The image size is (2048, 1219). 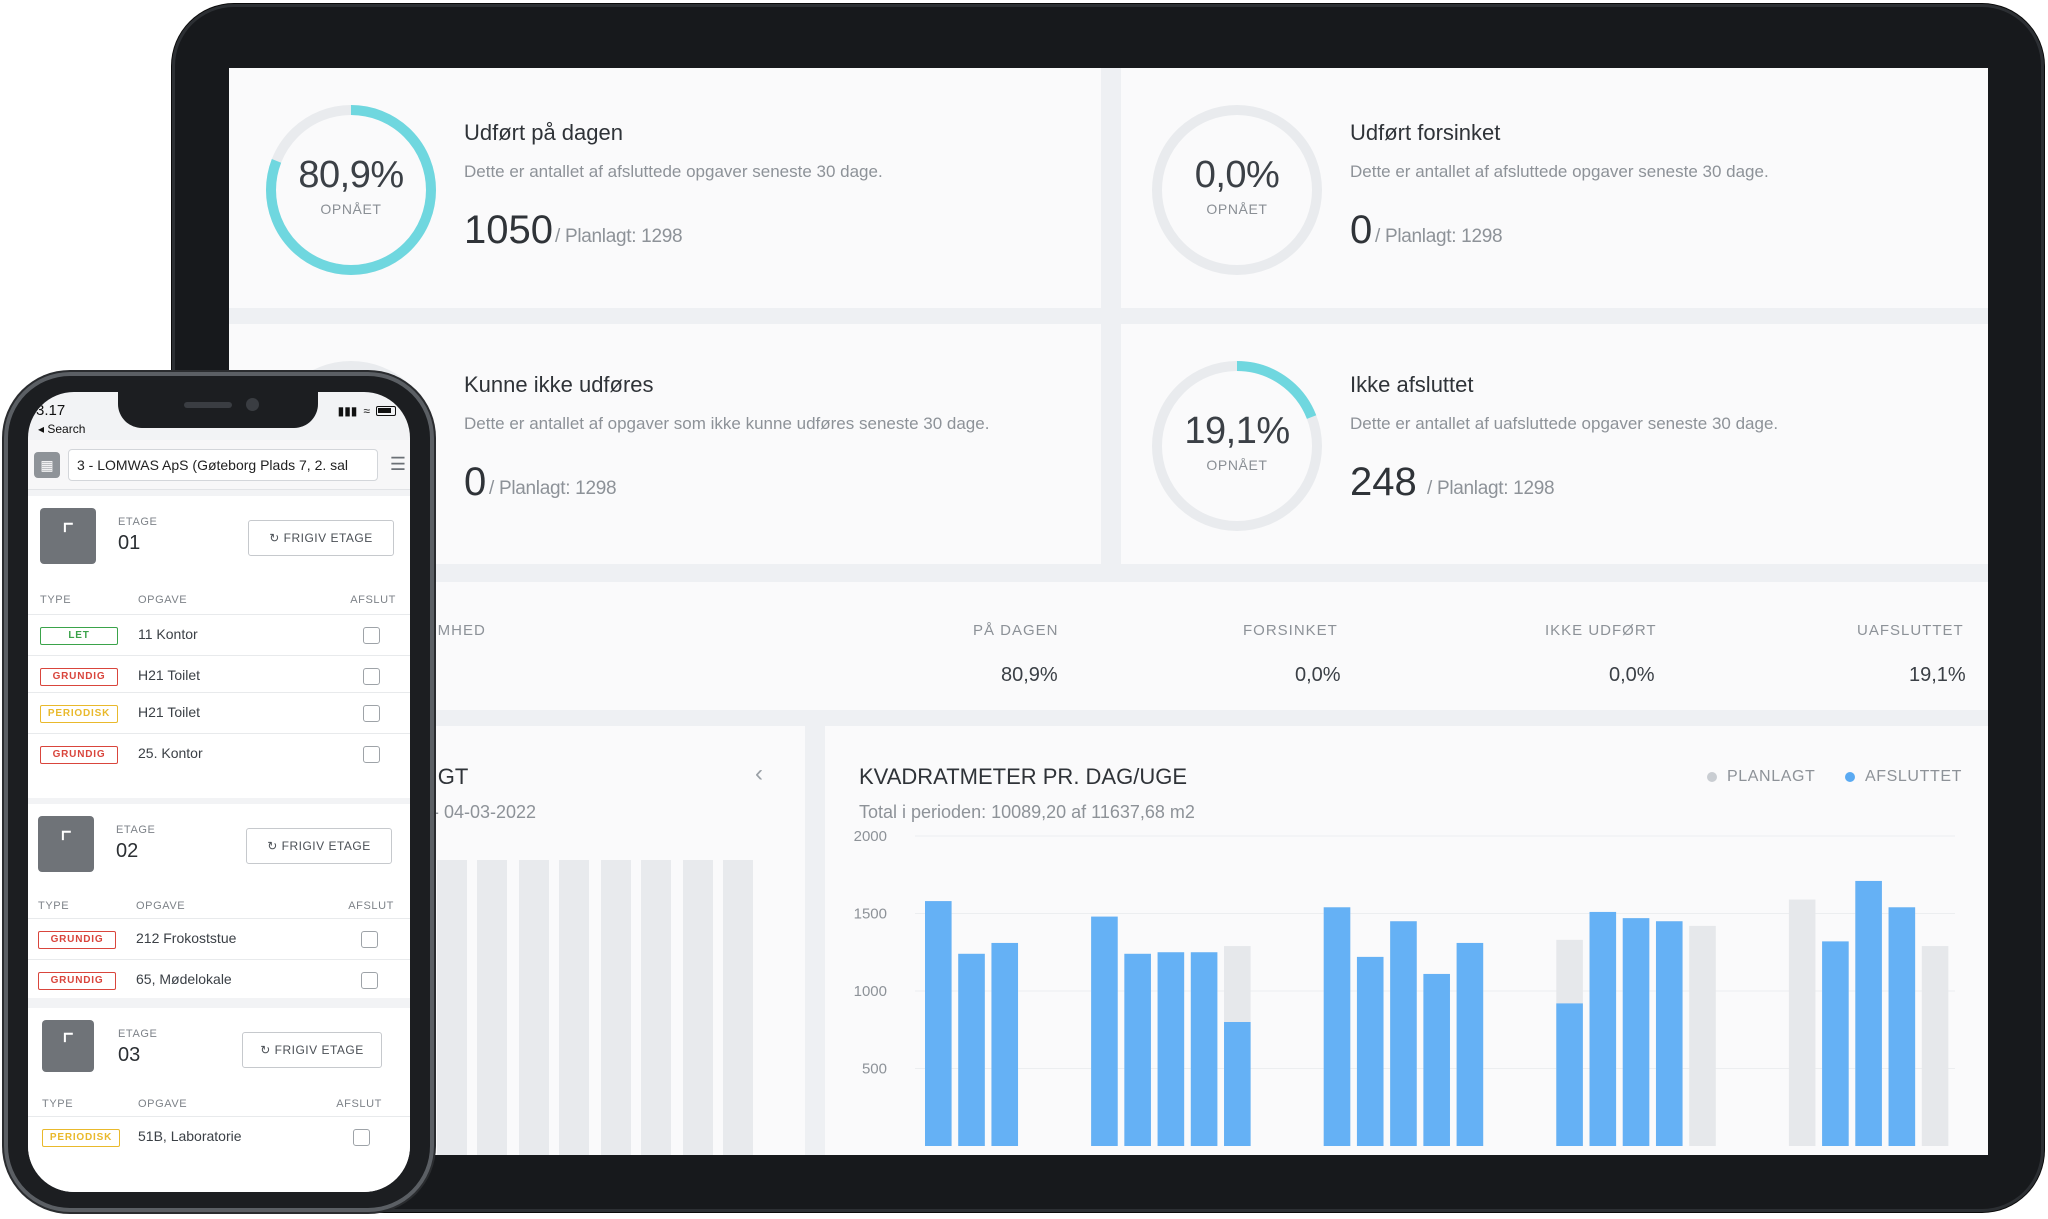 What do you see at coordinates (367, 411) in the screenshot?
I see `status-icons: ▮▮▮ ≈` at bounding box center [367, 411].